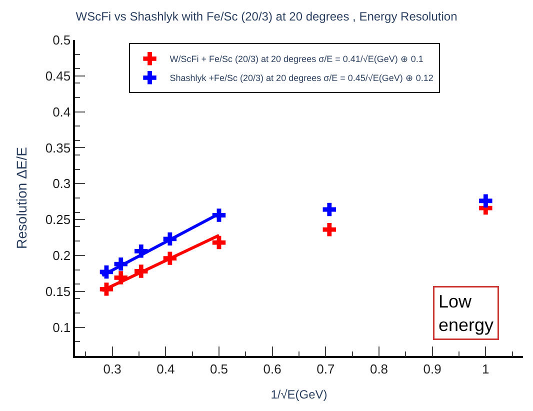  Describe the element at coordinates (21, 198) in the screenshot. I see `y-axis-title: Resolution ΔE/E` at that location.